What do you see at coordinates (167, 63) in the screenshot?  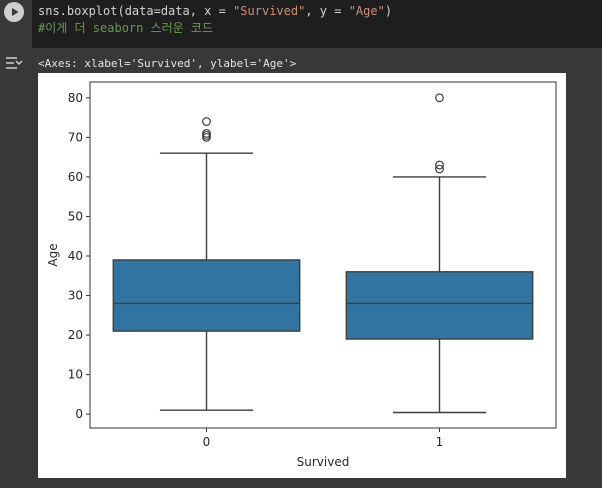 I see `output-repr-text: <Axes: xlabel='Survived', ylabel='Age'>` at bounding box center [167, 63].